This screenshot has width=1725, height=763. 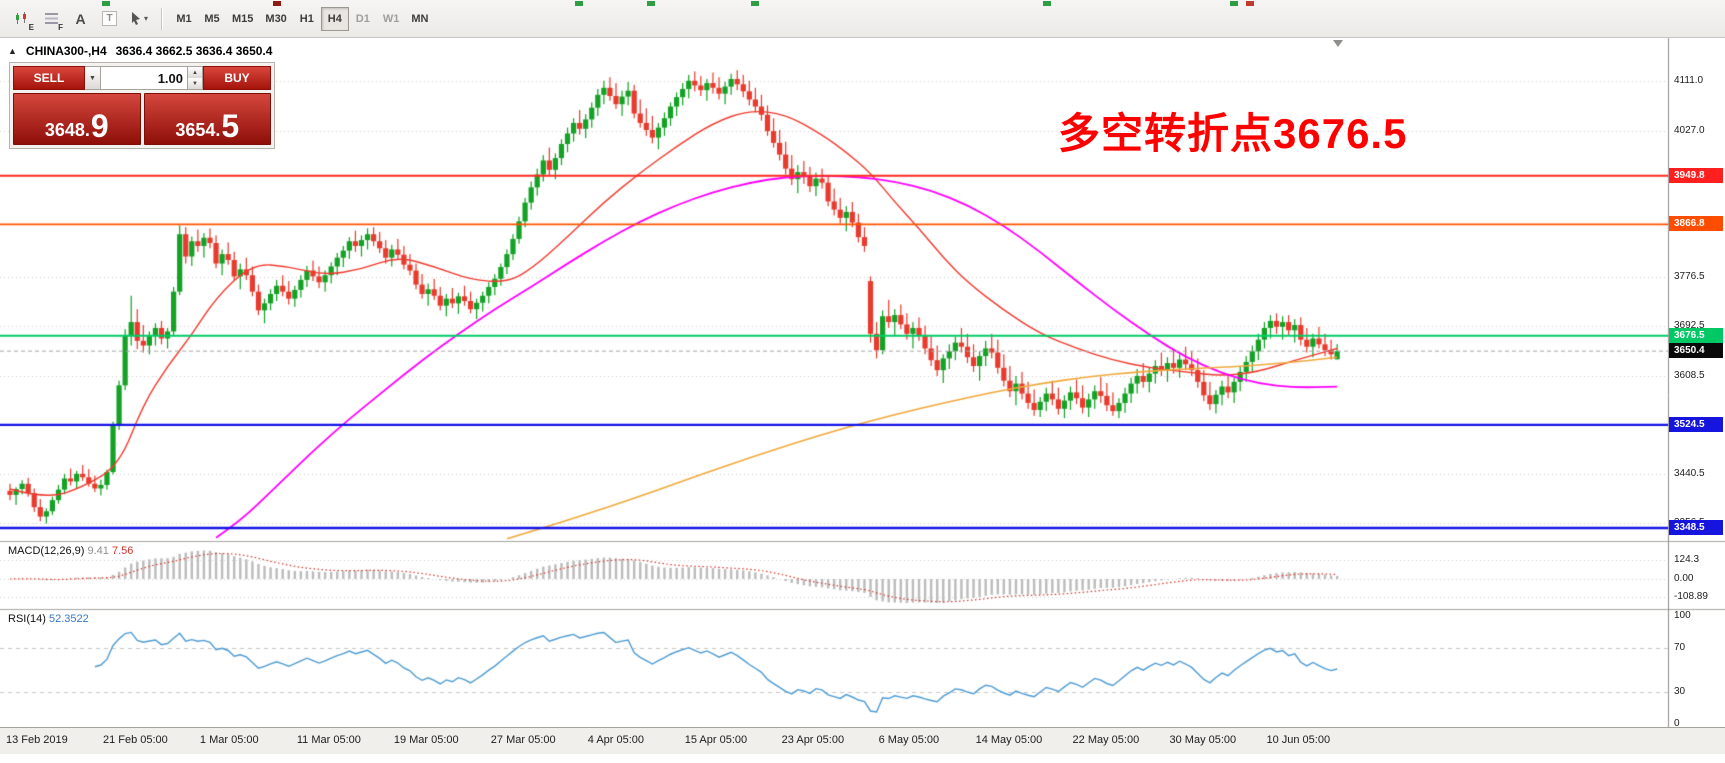 What do you see at coordinates (93, 78) in the screenshot?
I see `volume-dropdown-icon: ▼` at bounding box center [93, 78].